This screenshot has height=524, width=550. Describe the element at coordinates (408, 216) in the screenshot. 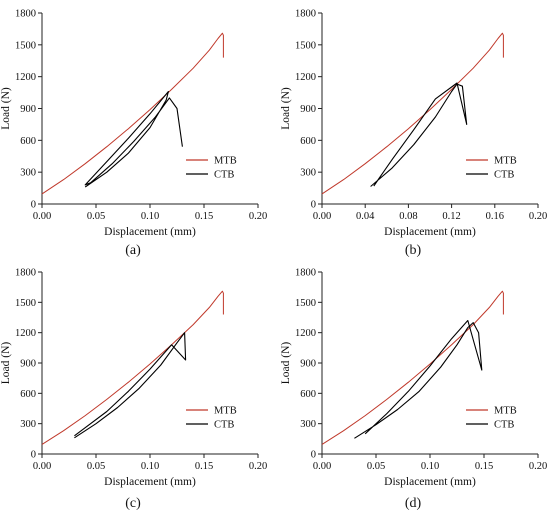

I see `x-tick-label: 0.08` at that location.